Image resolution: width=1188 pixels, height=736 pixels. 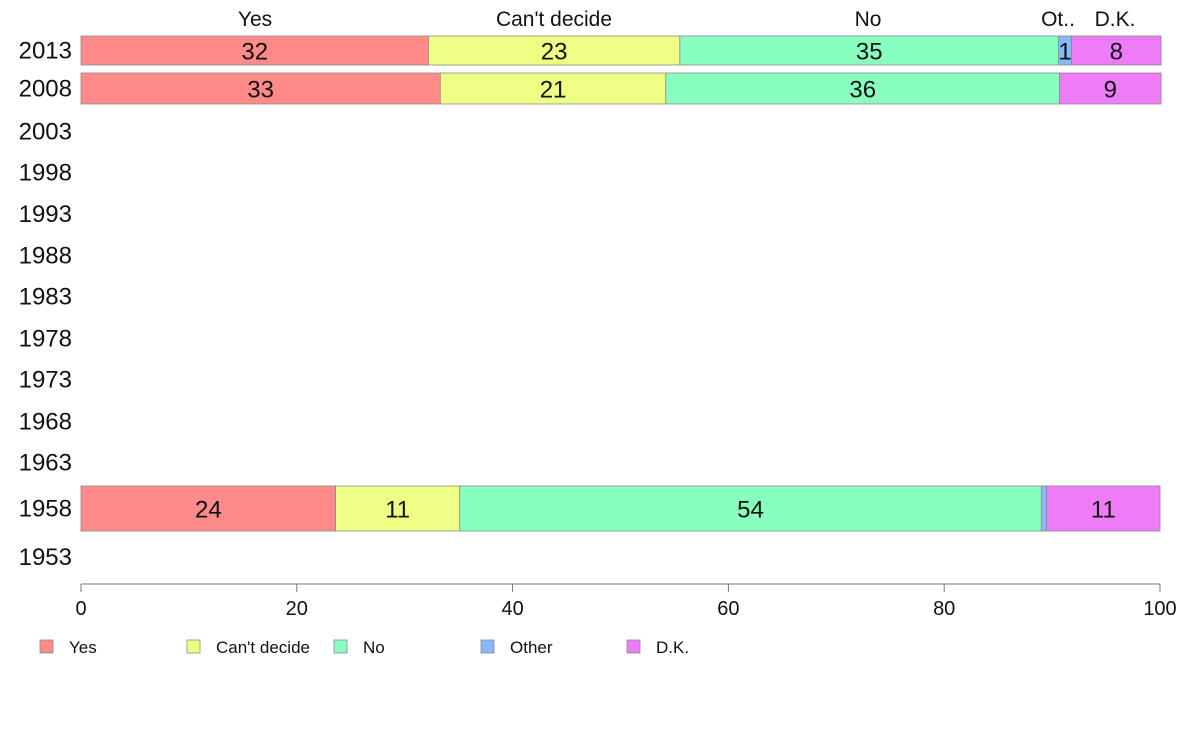 I want to click on x-tick-label-0: 0, so click(x=80, y=609).